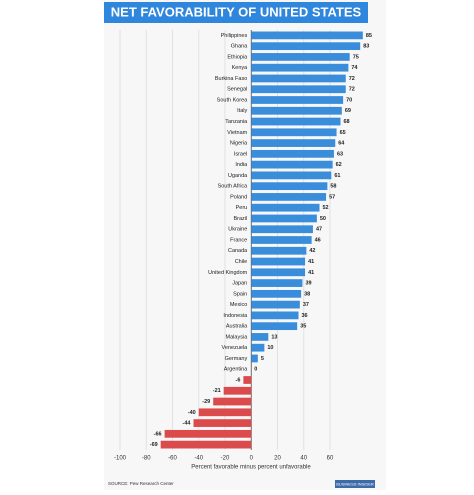  I want to click on data-label: -21, so click(217, 391).